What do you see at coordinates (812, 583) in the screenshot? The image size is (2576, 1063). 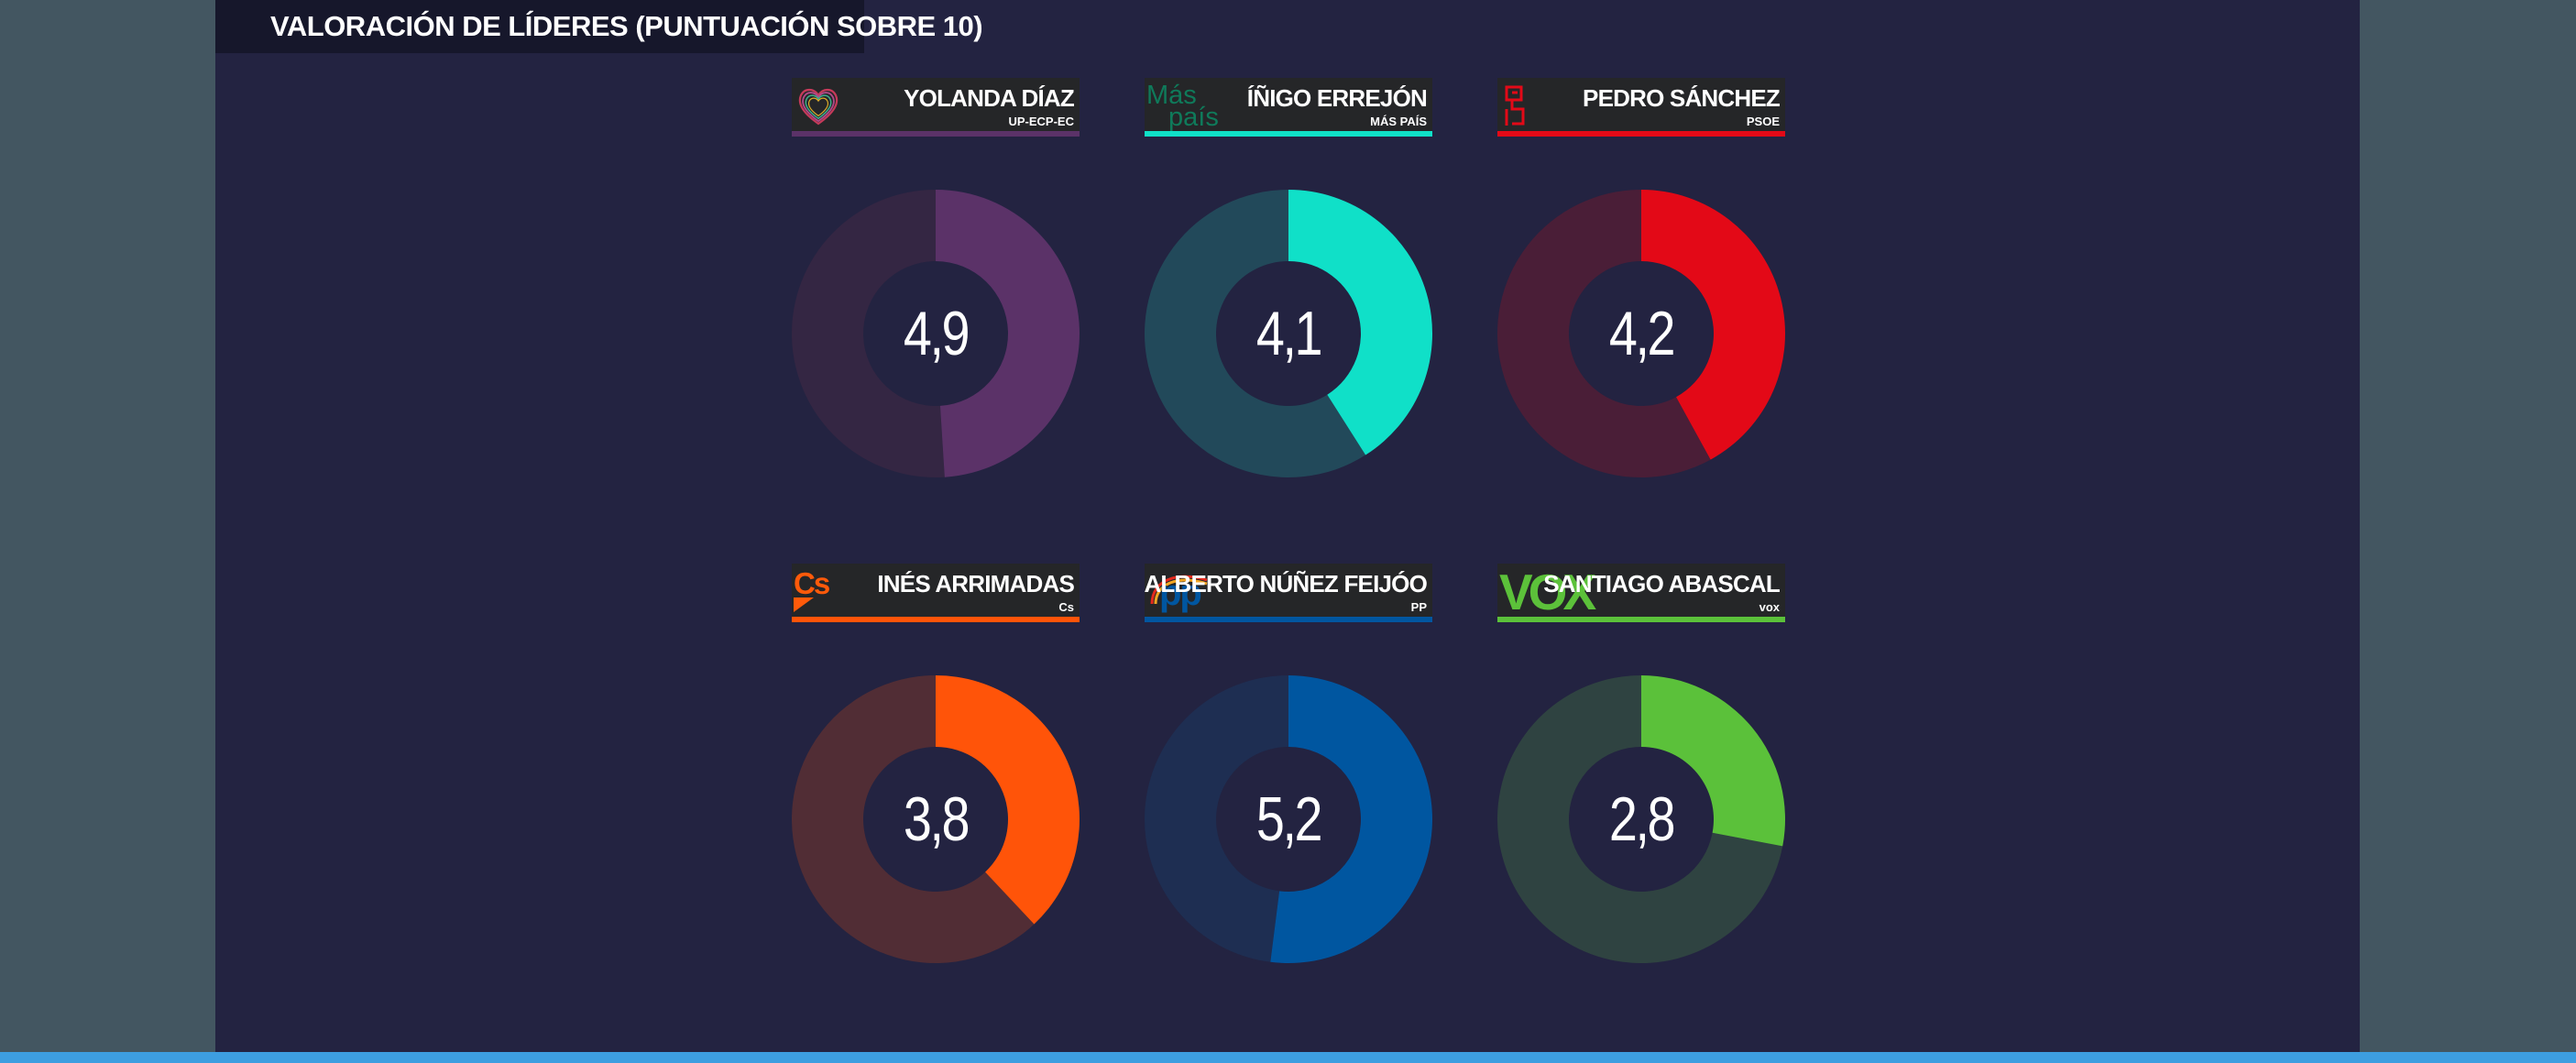 I see `logo-text: Cs` at bounding box center [812, 583].